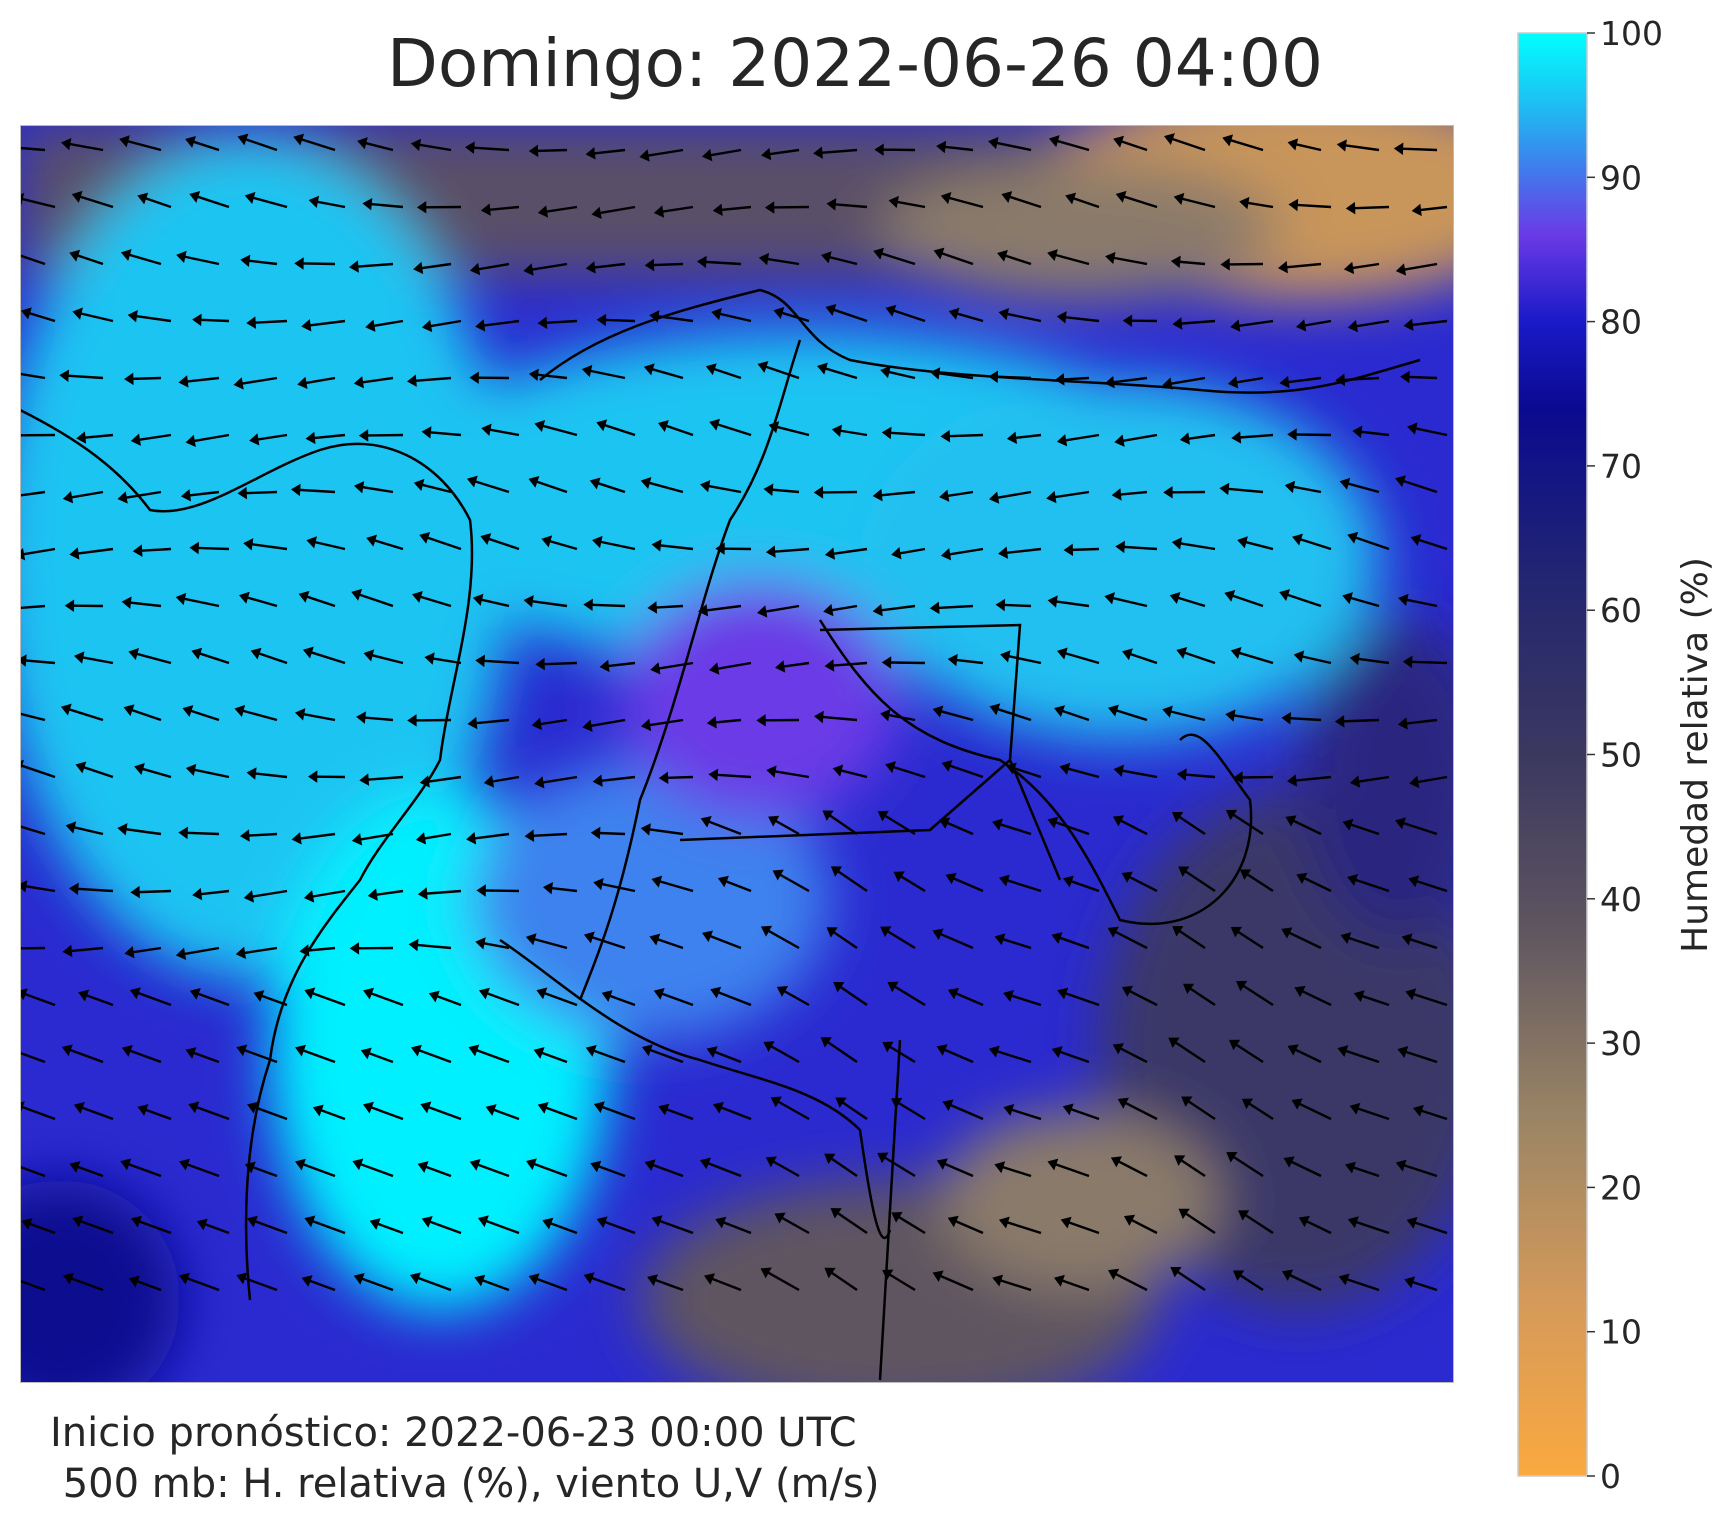 The width and height of the screenshot is (1717, 1514). What do you see at coordinates (1621, 1187) in the screenshot?
I see `colorbar-tick-label: 20` at bounding box center [1621, 1187].